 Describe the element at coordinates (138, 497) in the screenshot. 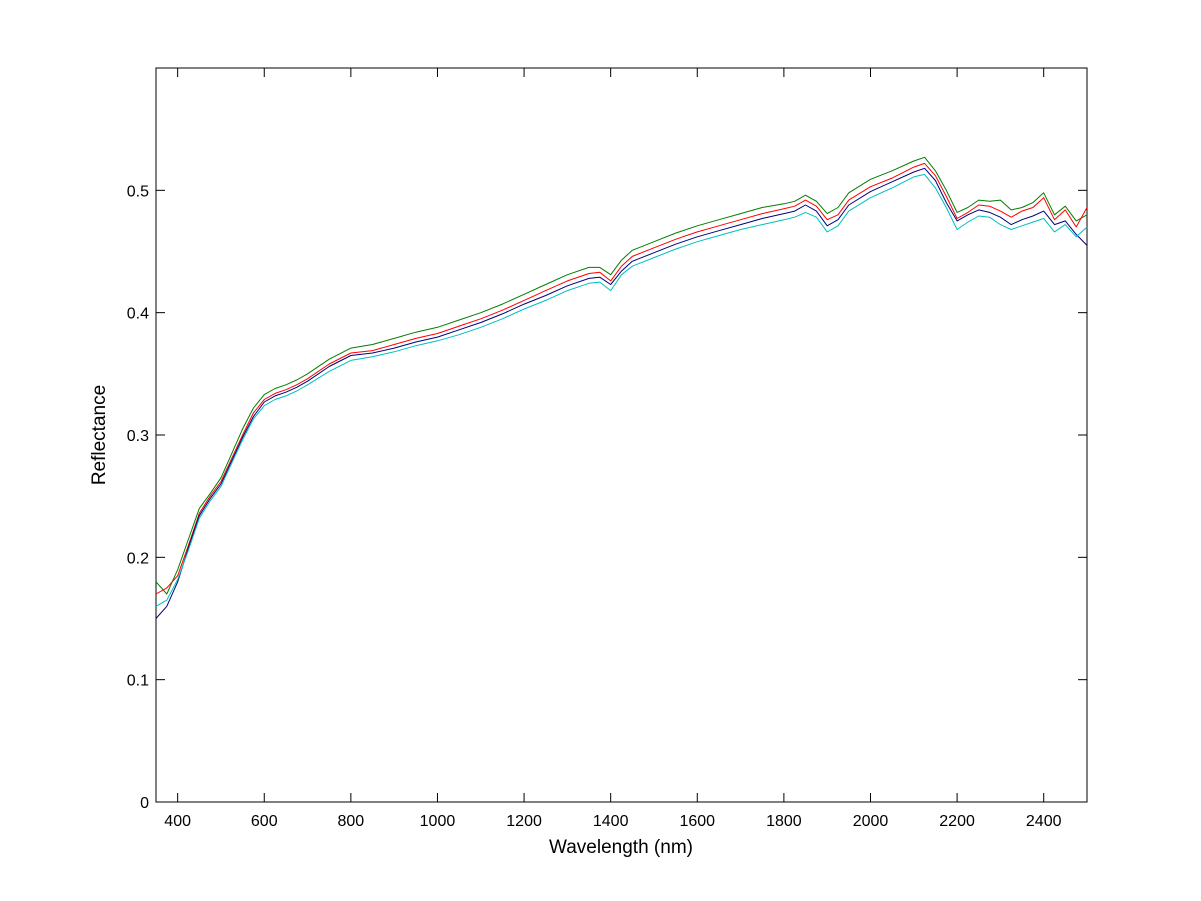

I see `y-tick-labels: 0 0.1 0.2 0.3 0.4 0.5` at that location.